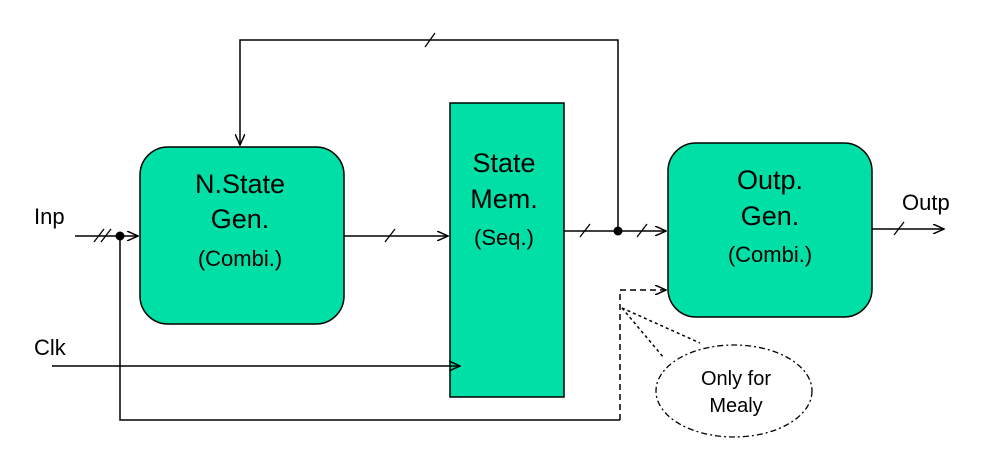 This screenshot has height=455, width=986. What do you see at coordinates (503, 163) in the screenshot?
I see `state-mem-label-1: State` at bounding box center [503, 163].